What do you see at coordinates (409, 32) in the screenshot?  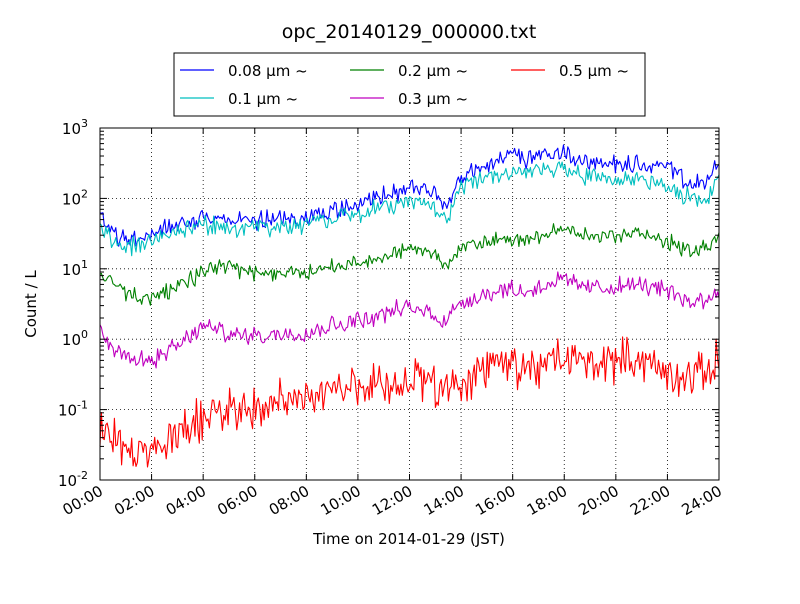 I see `chart-title: opc_20140129_000000.txt` at bounding box center [409, 32].